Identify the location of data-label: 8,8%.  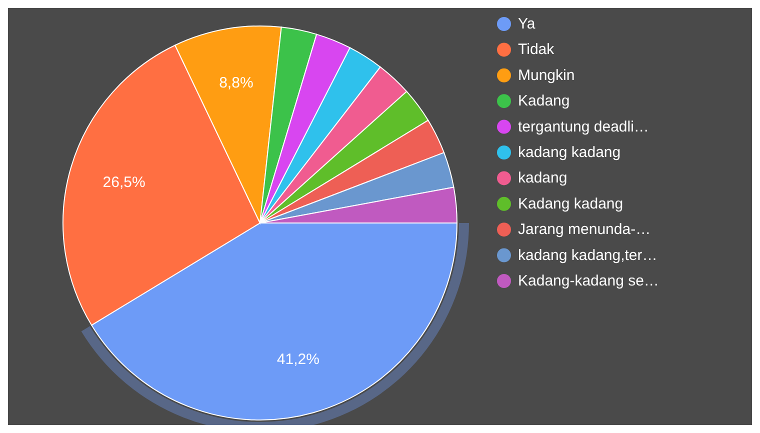
(236, 83).